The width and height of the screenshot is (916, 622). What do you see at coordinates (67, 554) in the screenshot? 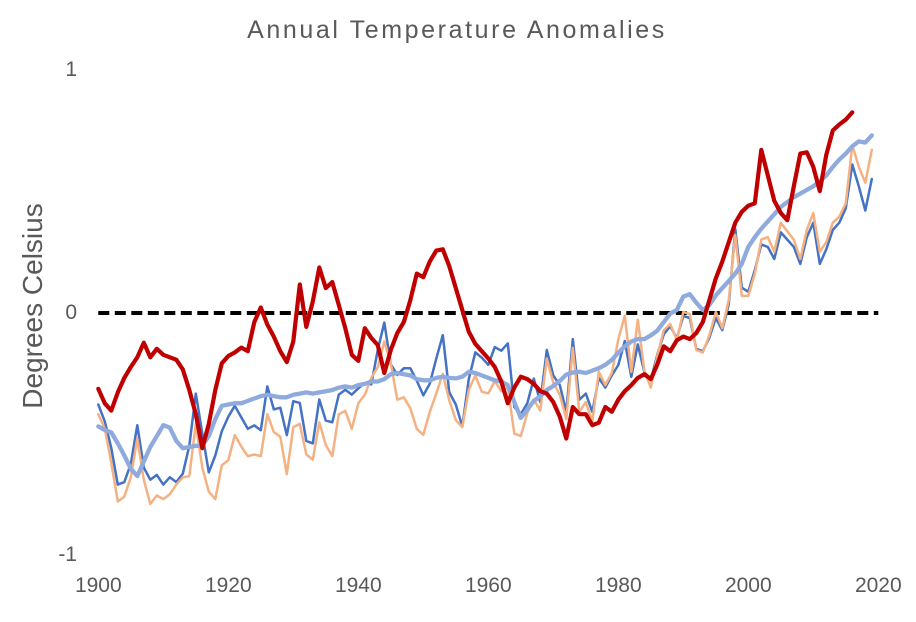
I see `svg-text: -1` at bounding box center [67, 554].